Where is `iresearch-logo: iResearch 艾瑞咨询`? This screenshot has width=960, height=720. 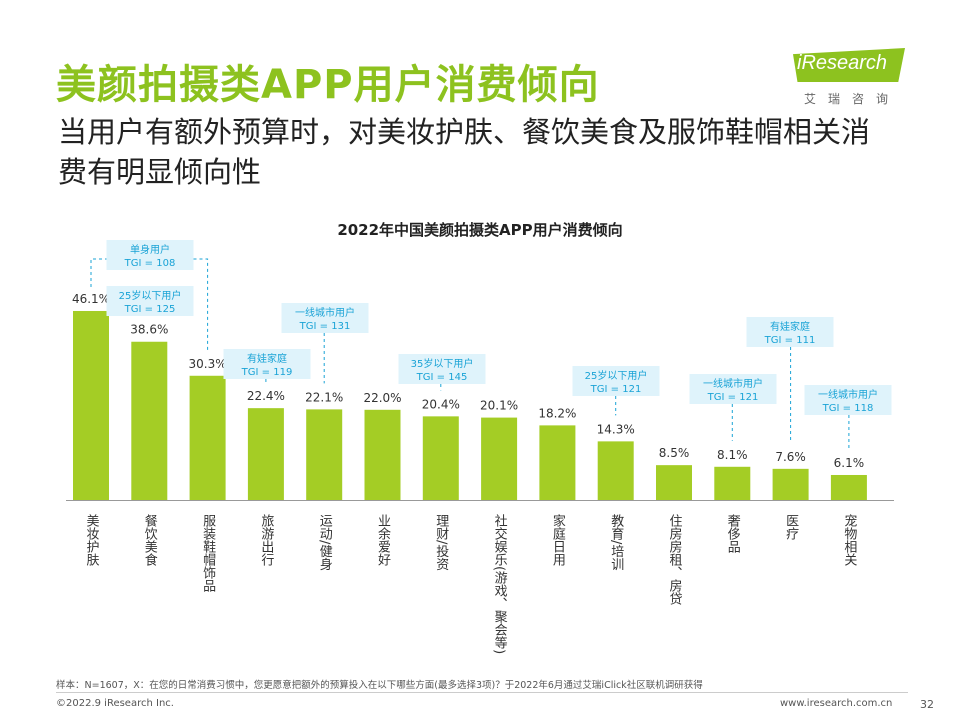
iresearch-logo: iResearch 艾瑞咨询 is located at coordinates (852, 79).